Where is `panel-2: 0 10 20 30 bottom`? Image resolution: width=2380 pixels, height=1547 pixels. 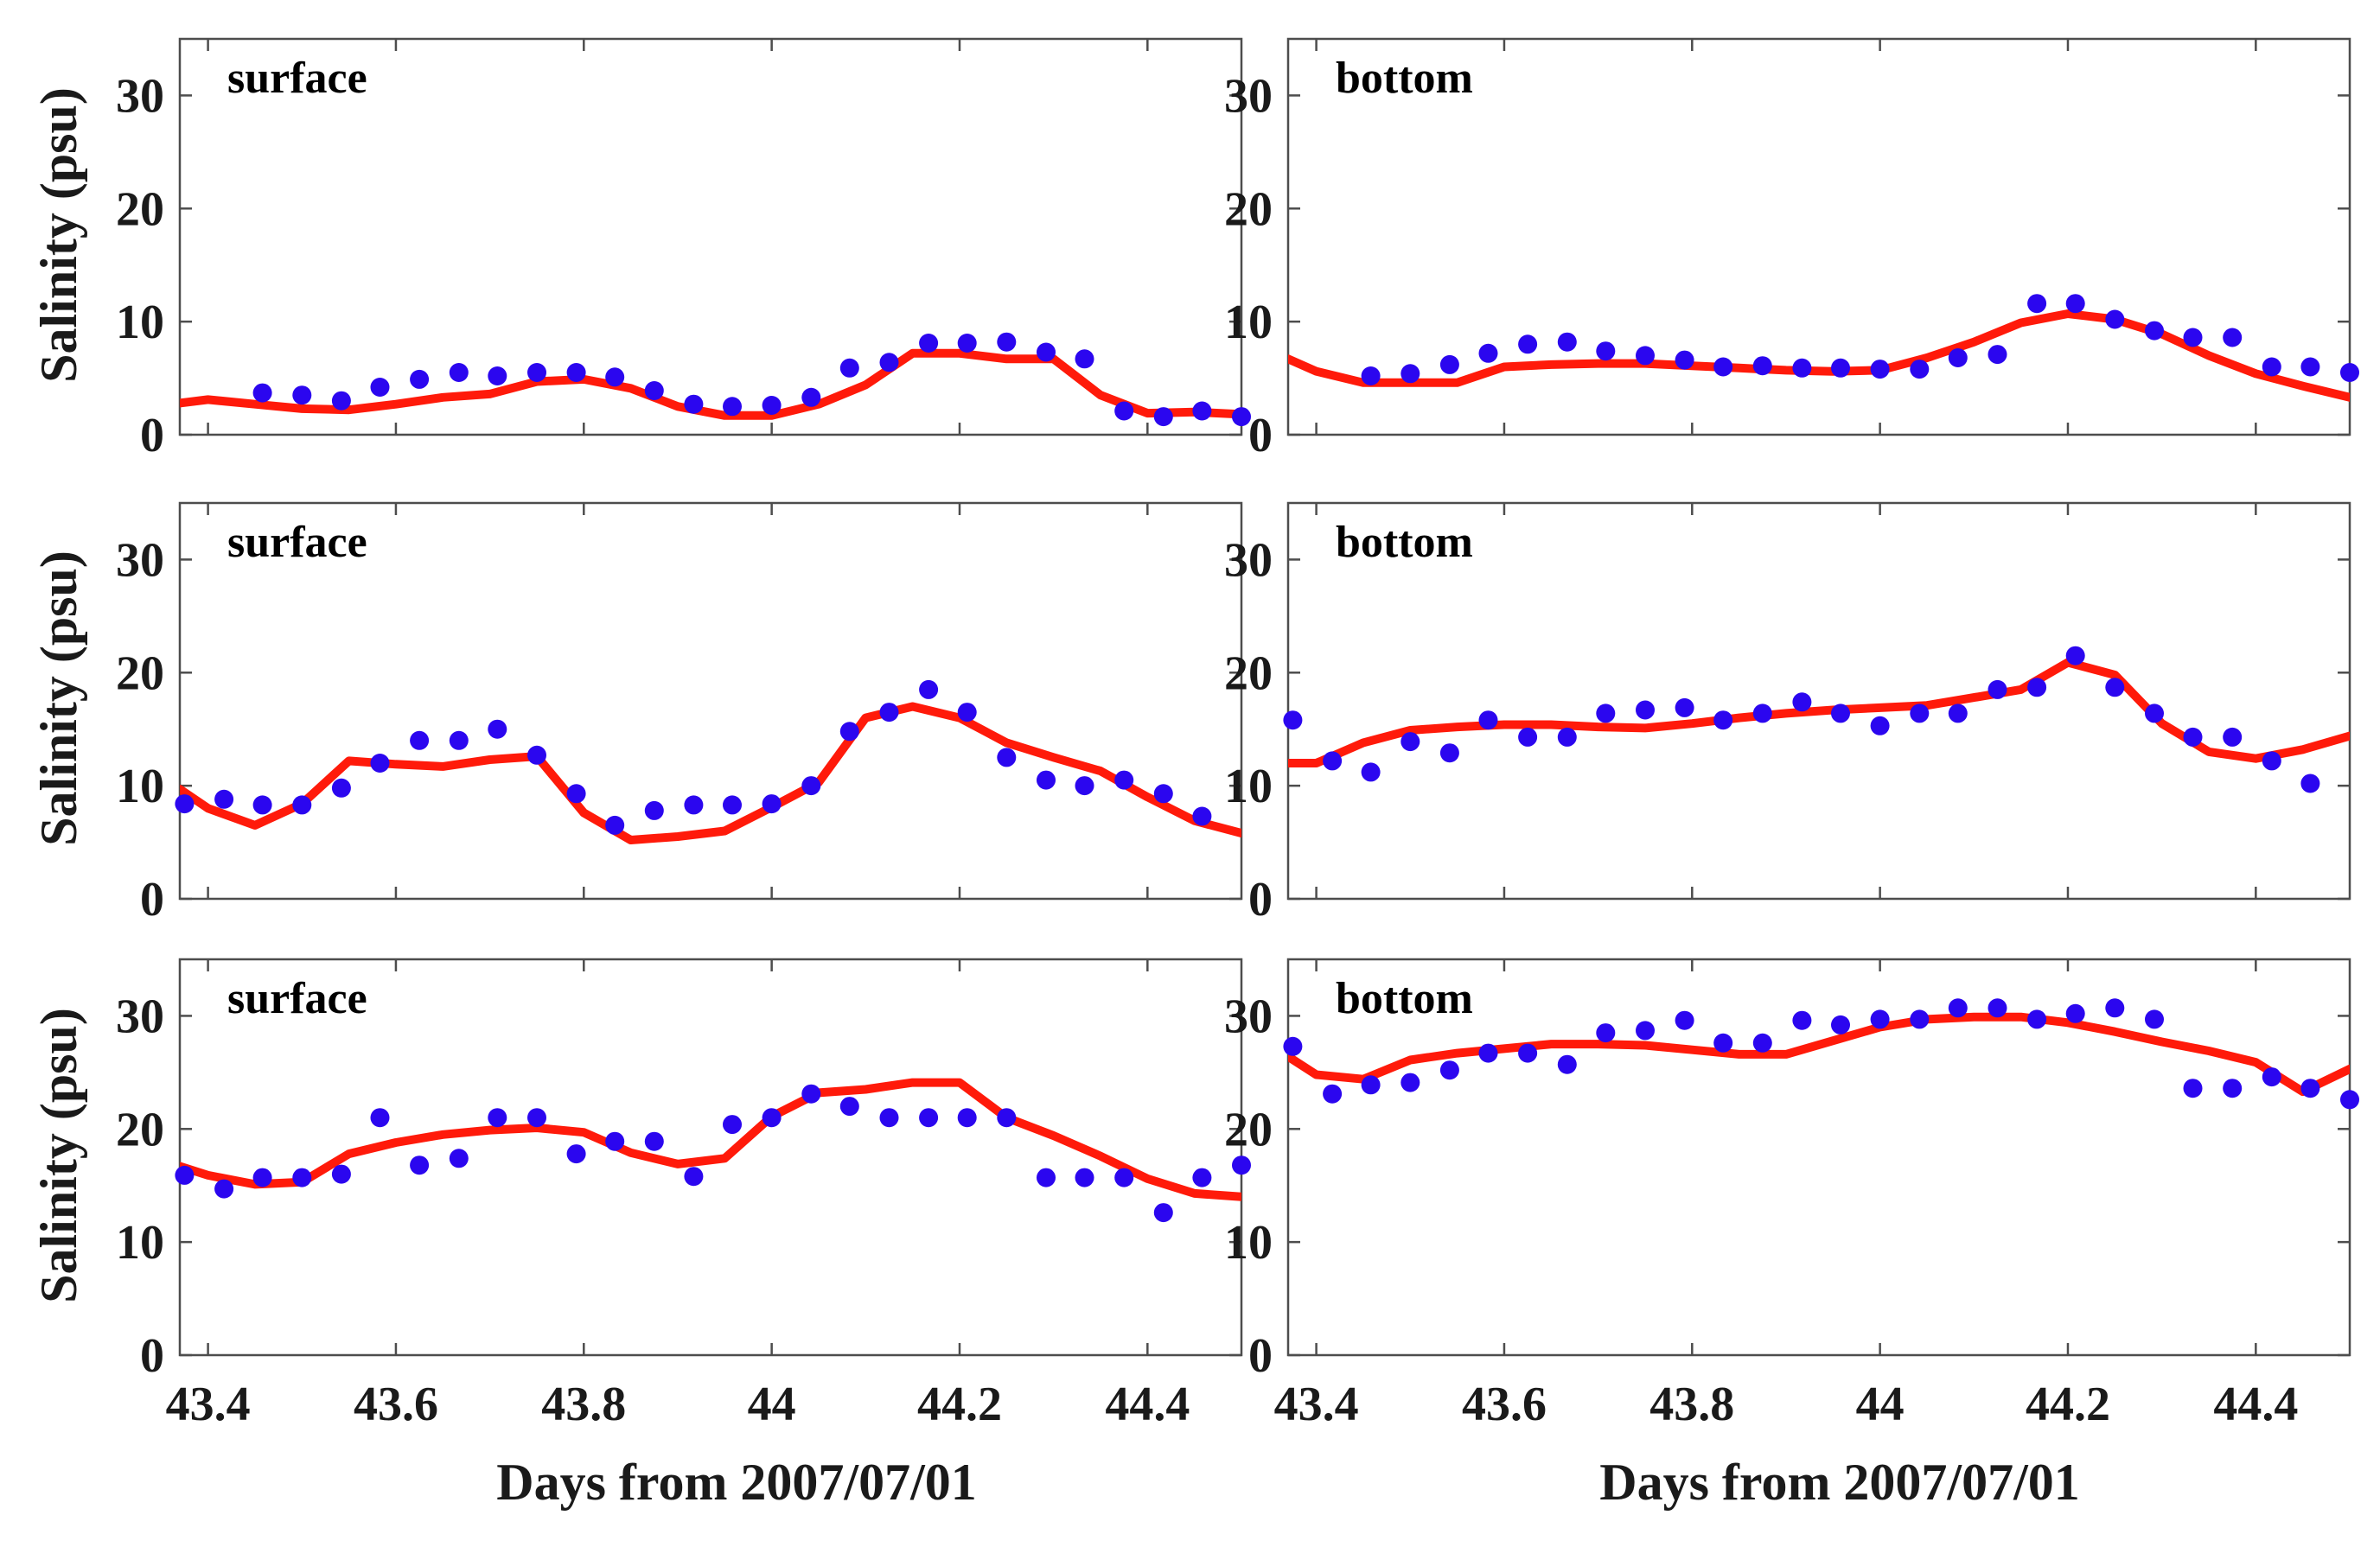
panel-2: 0 10 20 30 bottom is located at coordinates (1791, 249).